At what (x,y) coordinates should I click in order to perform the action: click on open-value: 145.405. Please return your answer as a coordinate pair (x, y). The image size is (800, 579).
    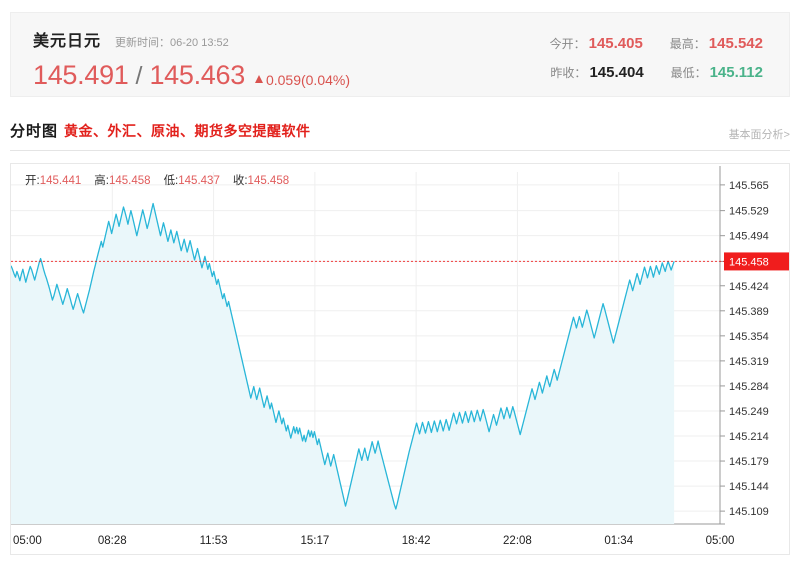
    Looking at the image, I should click on (615, 43).